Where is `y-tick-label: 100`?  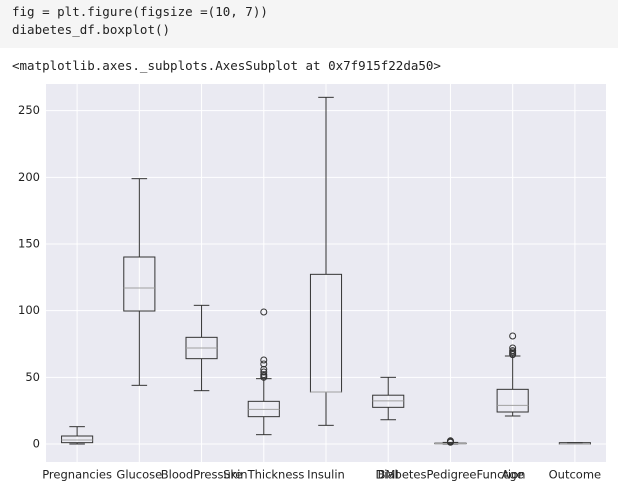
y-tick-label: 100 is located at coordinates (29, 310).